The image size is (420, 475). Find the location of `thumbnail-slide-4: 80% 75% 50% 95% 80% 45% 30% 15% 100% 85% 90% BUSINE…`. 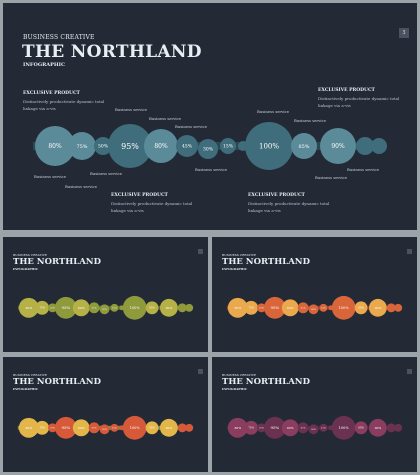

thumbnail-slide-4: 80% 75% 50% 95% 80% 45% 30% 15% 100% 85% 90% BUSINE… is located at coordinates (314, 414).